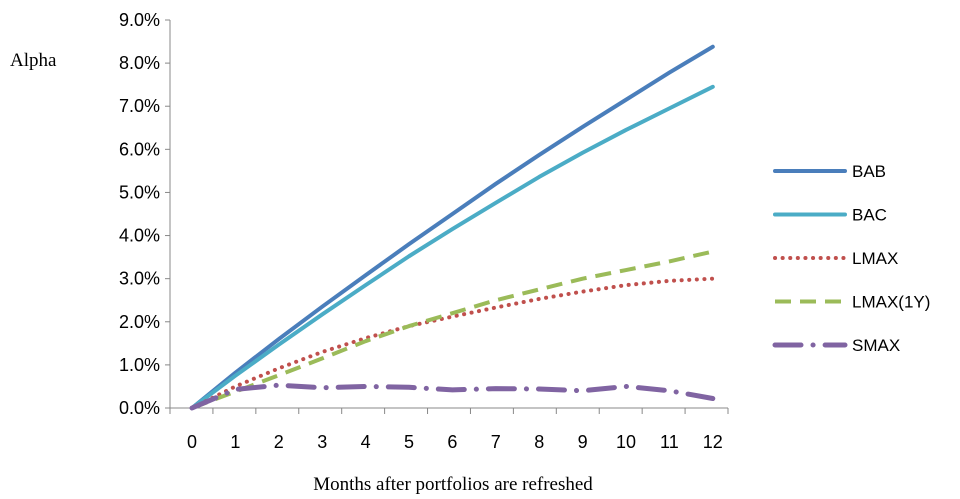  What do you see at coordinates (139, 20) in the screenshot?
I see `y-tick-label: 9.0%` at bounding box center [139, 20].